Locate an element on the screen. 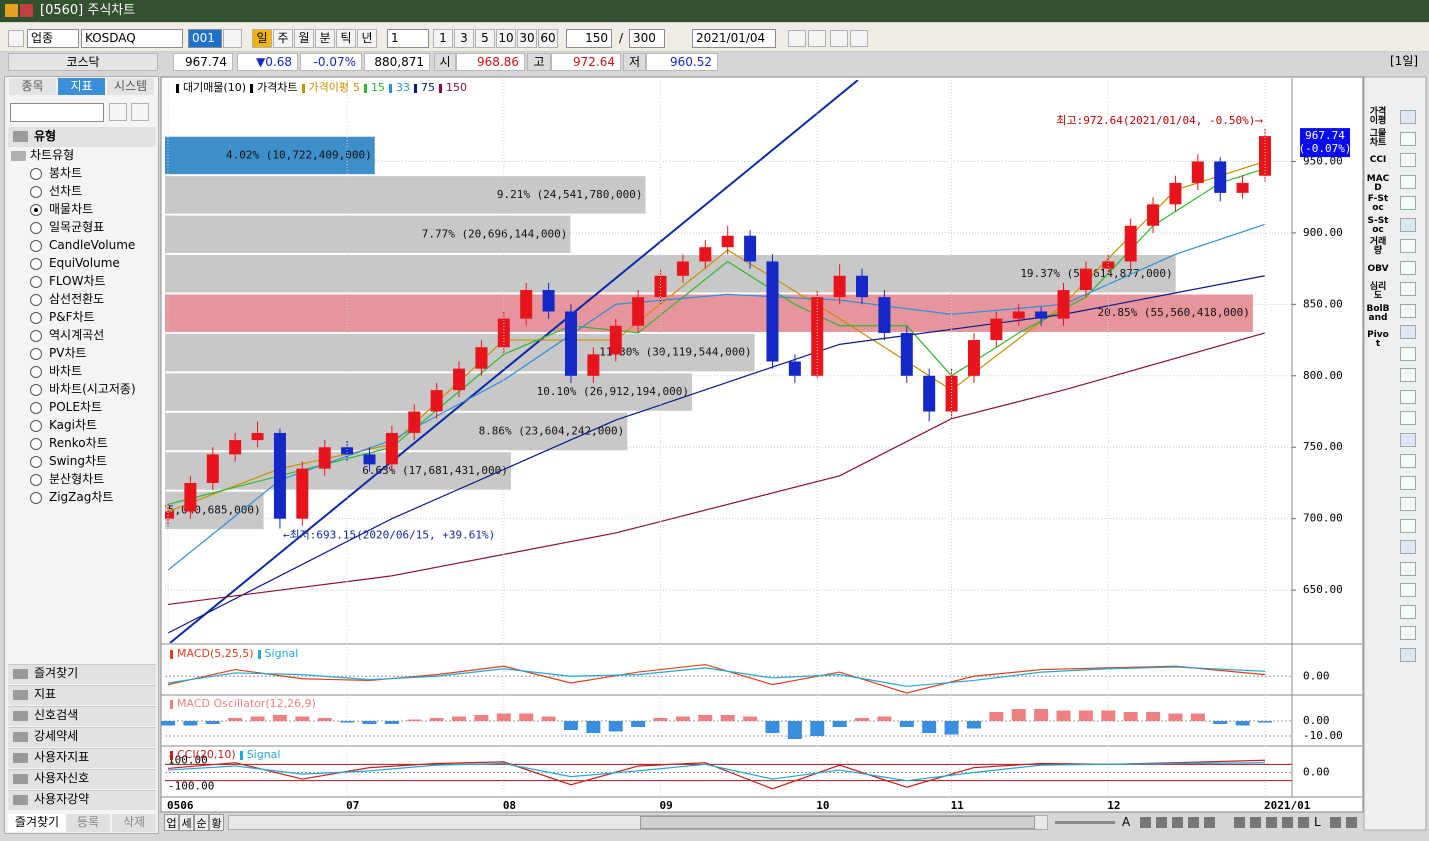  indicator-button: 거래량 is located at coordinates (1378, 246).